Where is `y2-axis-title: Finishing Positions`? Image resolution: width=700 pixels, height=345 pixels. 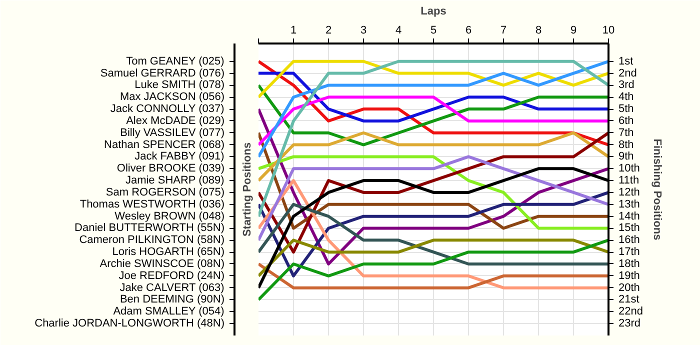 y2-axis-title: Finishing Positions is located at coordinates (656, 189).